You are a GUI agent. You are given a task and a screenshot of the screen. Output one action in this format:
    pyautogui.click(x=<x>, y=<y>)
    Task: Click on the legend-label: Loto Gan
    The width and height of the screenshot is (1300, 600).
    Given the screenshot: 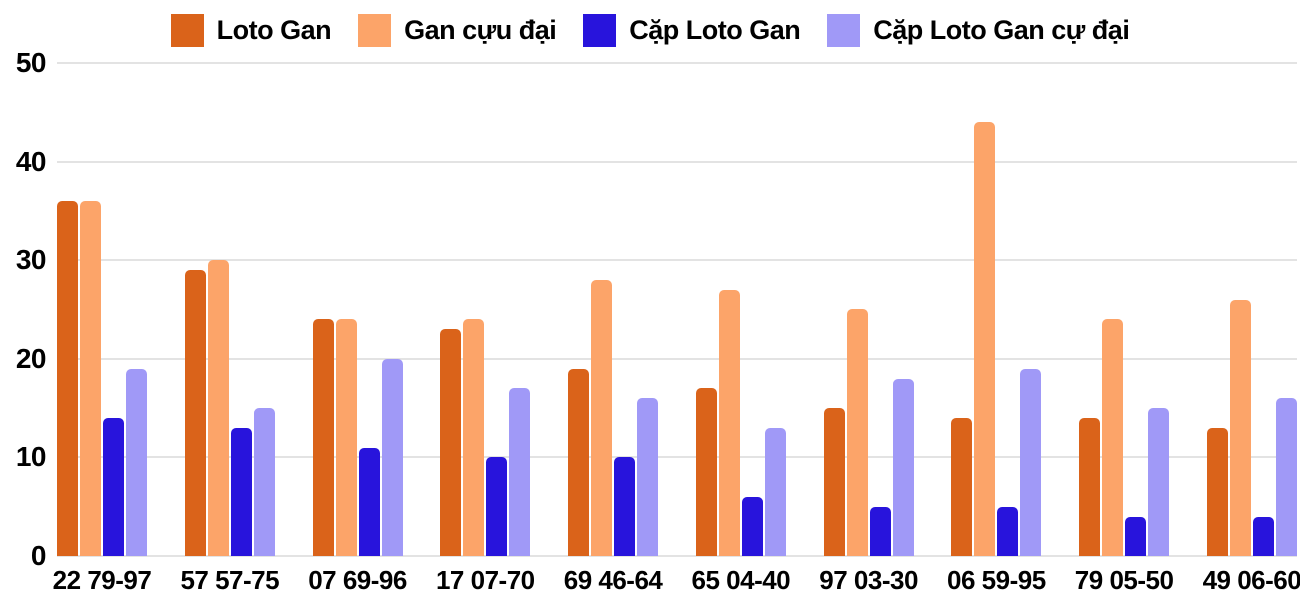 What is the action you would take?
    pyautogui.click(x=274, y=29)
    